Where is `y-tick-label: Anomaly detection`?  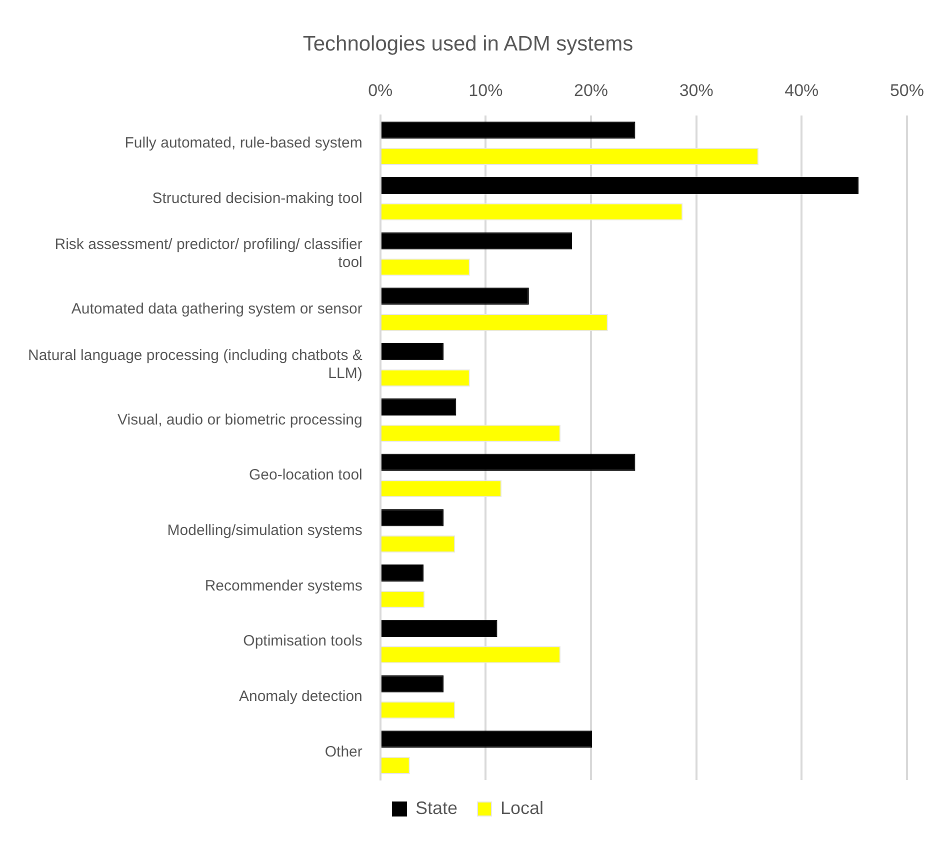
y-tick-label: Anomaly detection is located at coordinates (300, 697).